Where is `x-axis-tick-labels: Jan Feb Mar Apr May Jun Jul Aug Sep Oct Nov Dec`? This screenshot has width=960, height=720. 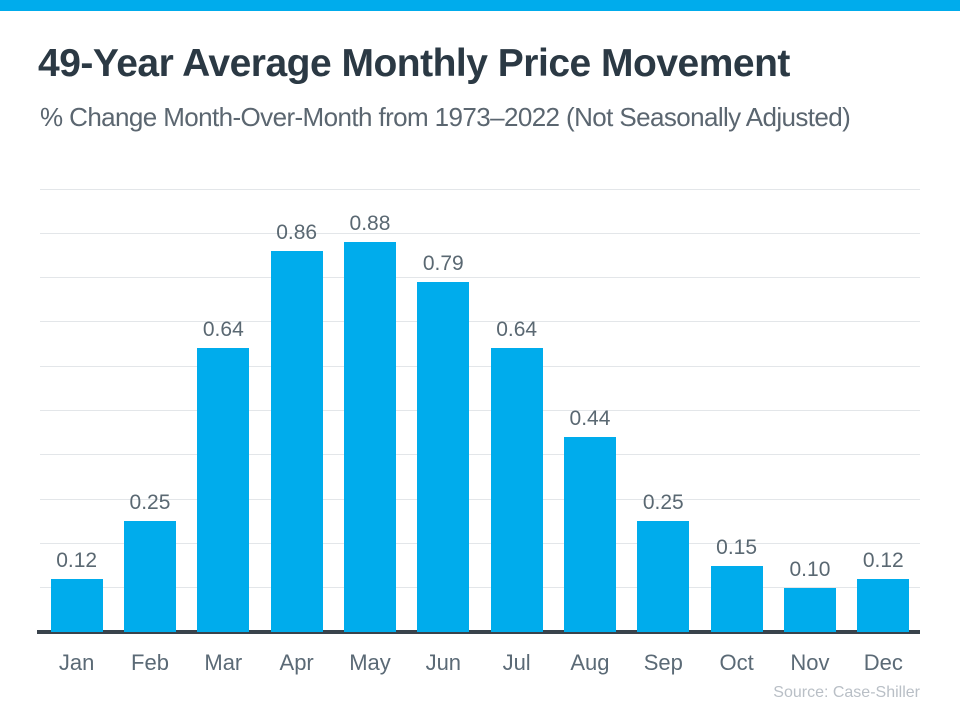 x-axis-tick-labels: Jan Feb Mar Apr May Jun Jul Aug Sep Oct Nov Dec is located at coordinates (480, 663).